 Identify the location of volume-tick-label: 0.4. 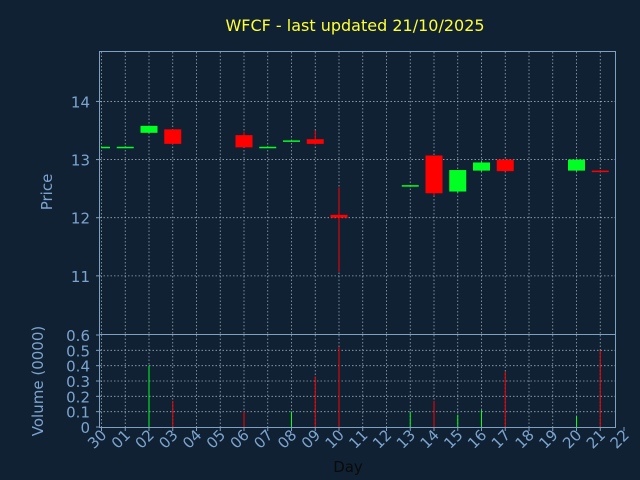
(78, 367).